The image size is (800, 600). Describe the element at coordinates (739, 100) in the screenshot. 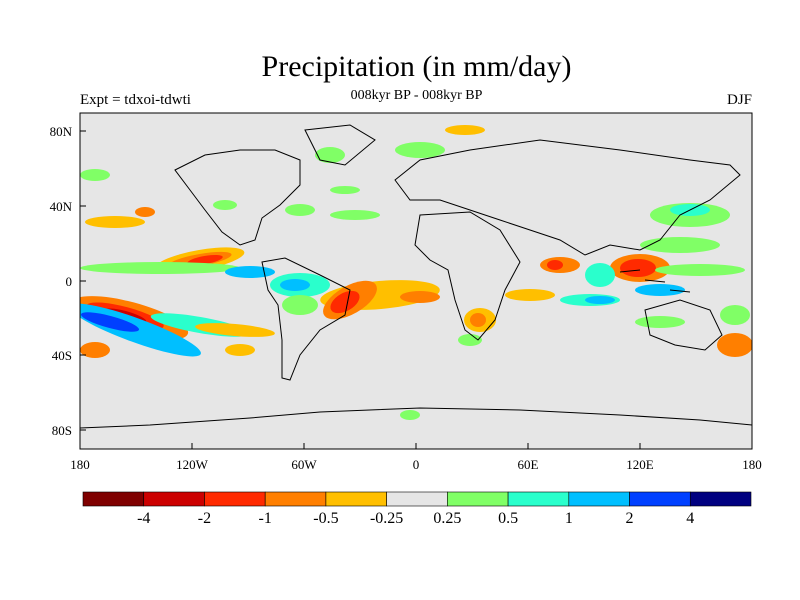

I see `season-label: DJF` at that location.